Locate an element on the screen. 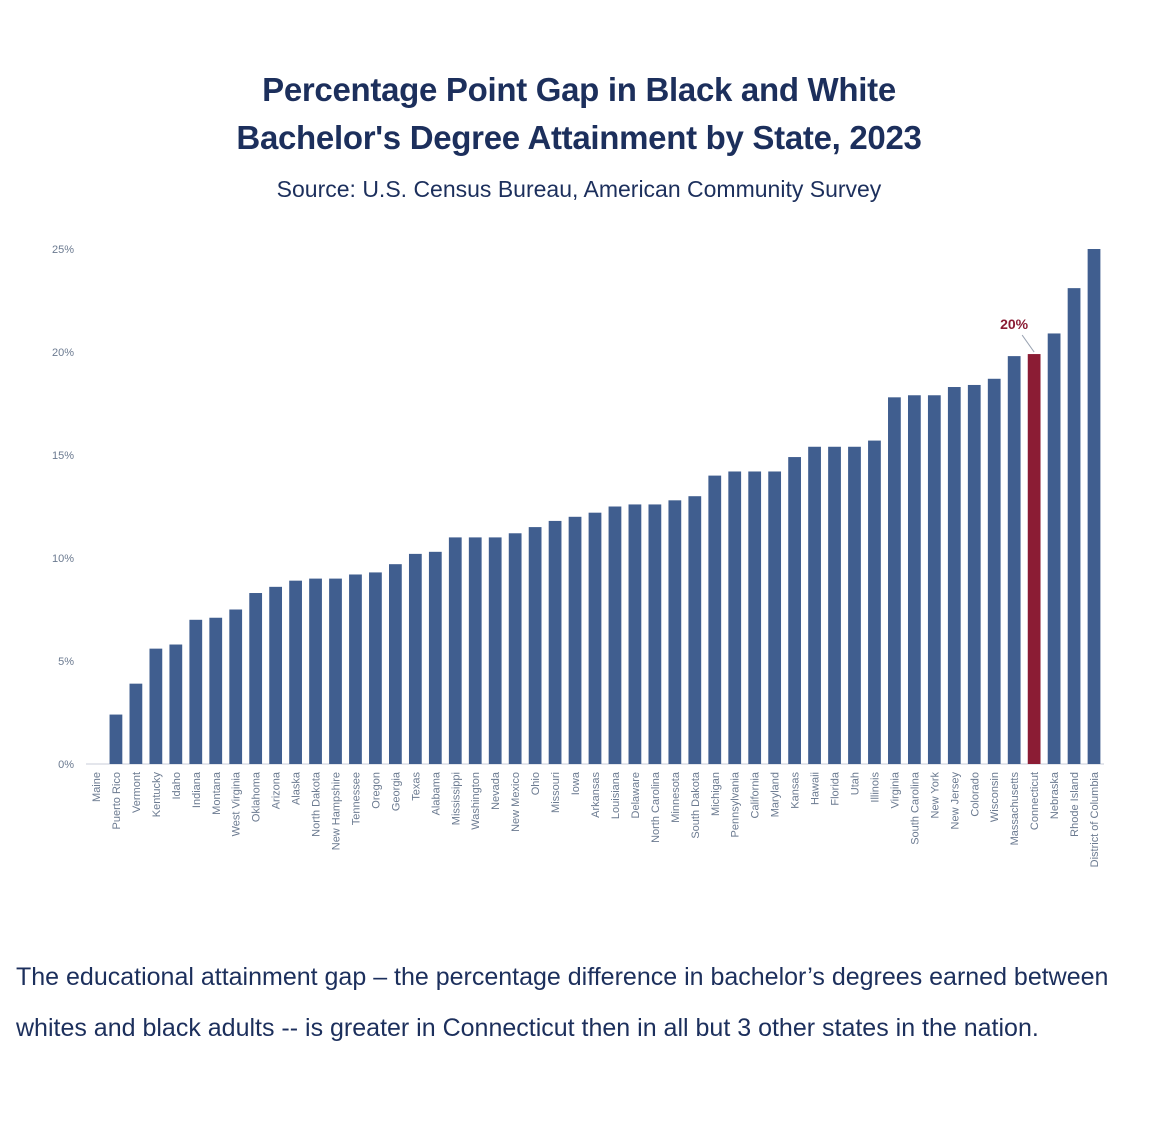 Image resolution: width=1158 pixels, height=1130 pixels. bar-west-virginia is located at coordinates (236, 686).